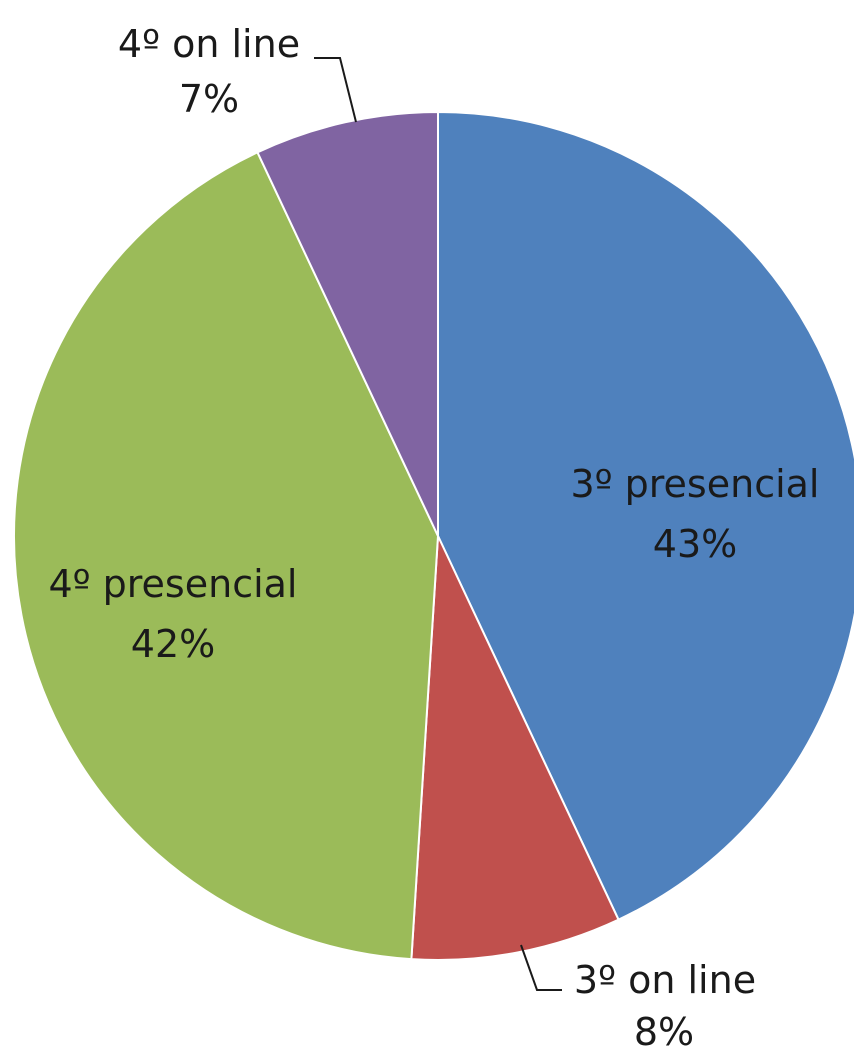  What do you see at coordinates (541, 967) in the screenshot?
I see `leader-line-3-on-line` at bounding box center [541, 967].